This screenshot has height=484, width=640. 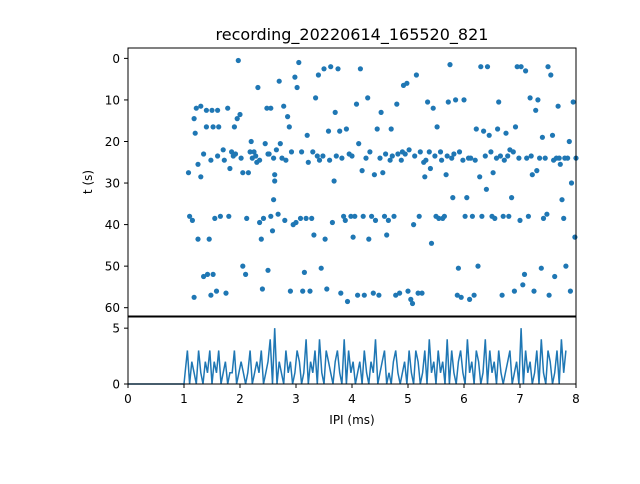 What do you see at coordinates (112, 267) in the screenshot?
I see `raster-y-tick-label: 50` at bounding box center [112, 267].